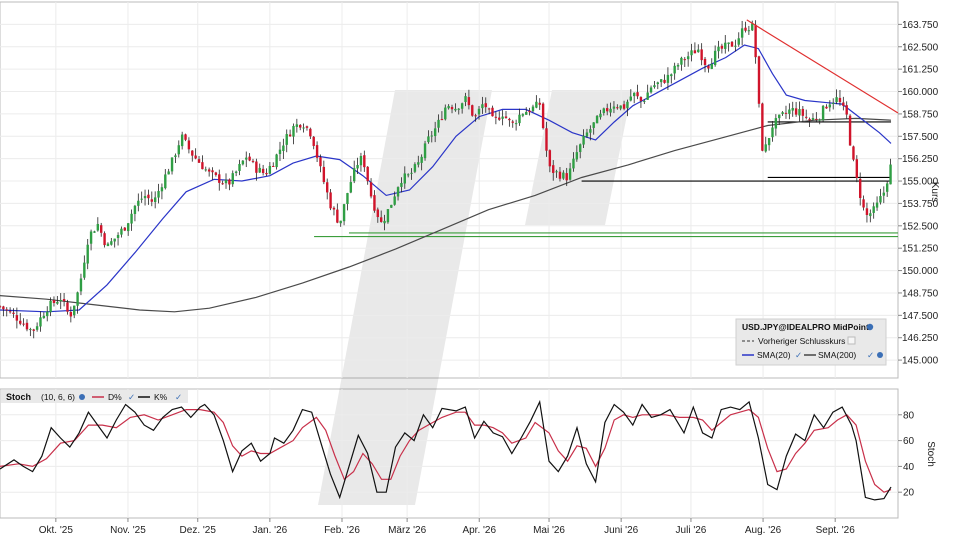 This screenshot has width=960, height=545. I want to click on legend-sma200-settings-icon, so click(880, 355).